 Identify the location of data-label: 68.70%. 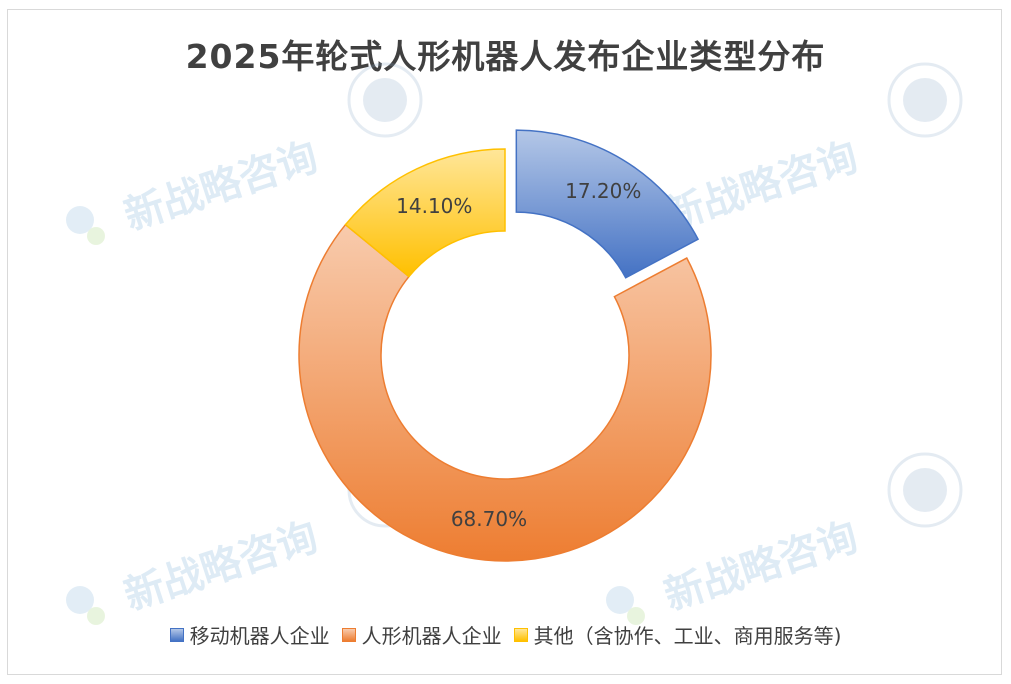
(489, 519).